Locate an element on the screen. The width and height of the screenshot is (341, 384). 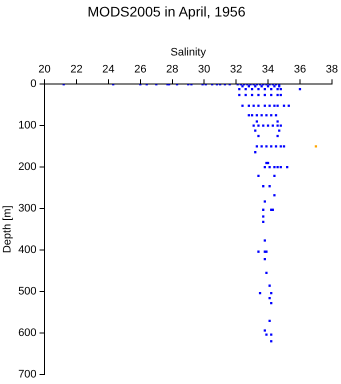
y-tick-label: 200 is located at coordinates (27, 167).